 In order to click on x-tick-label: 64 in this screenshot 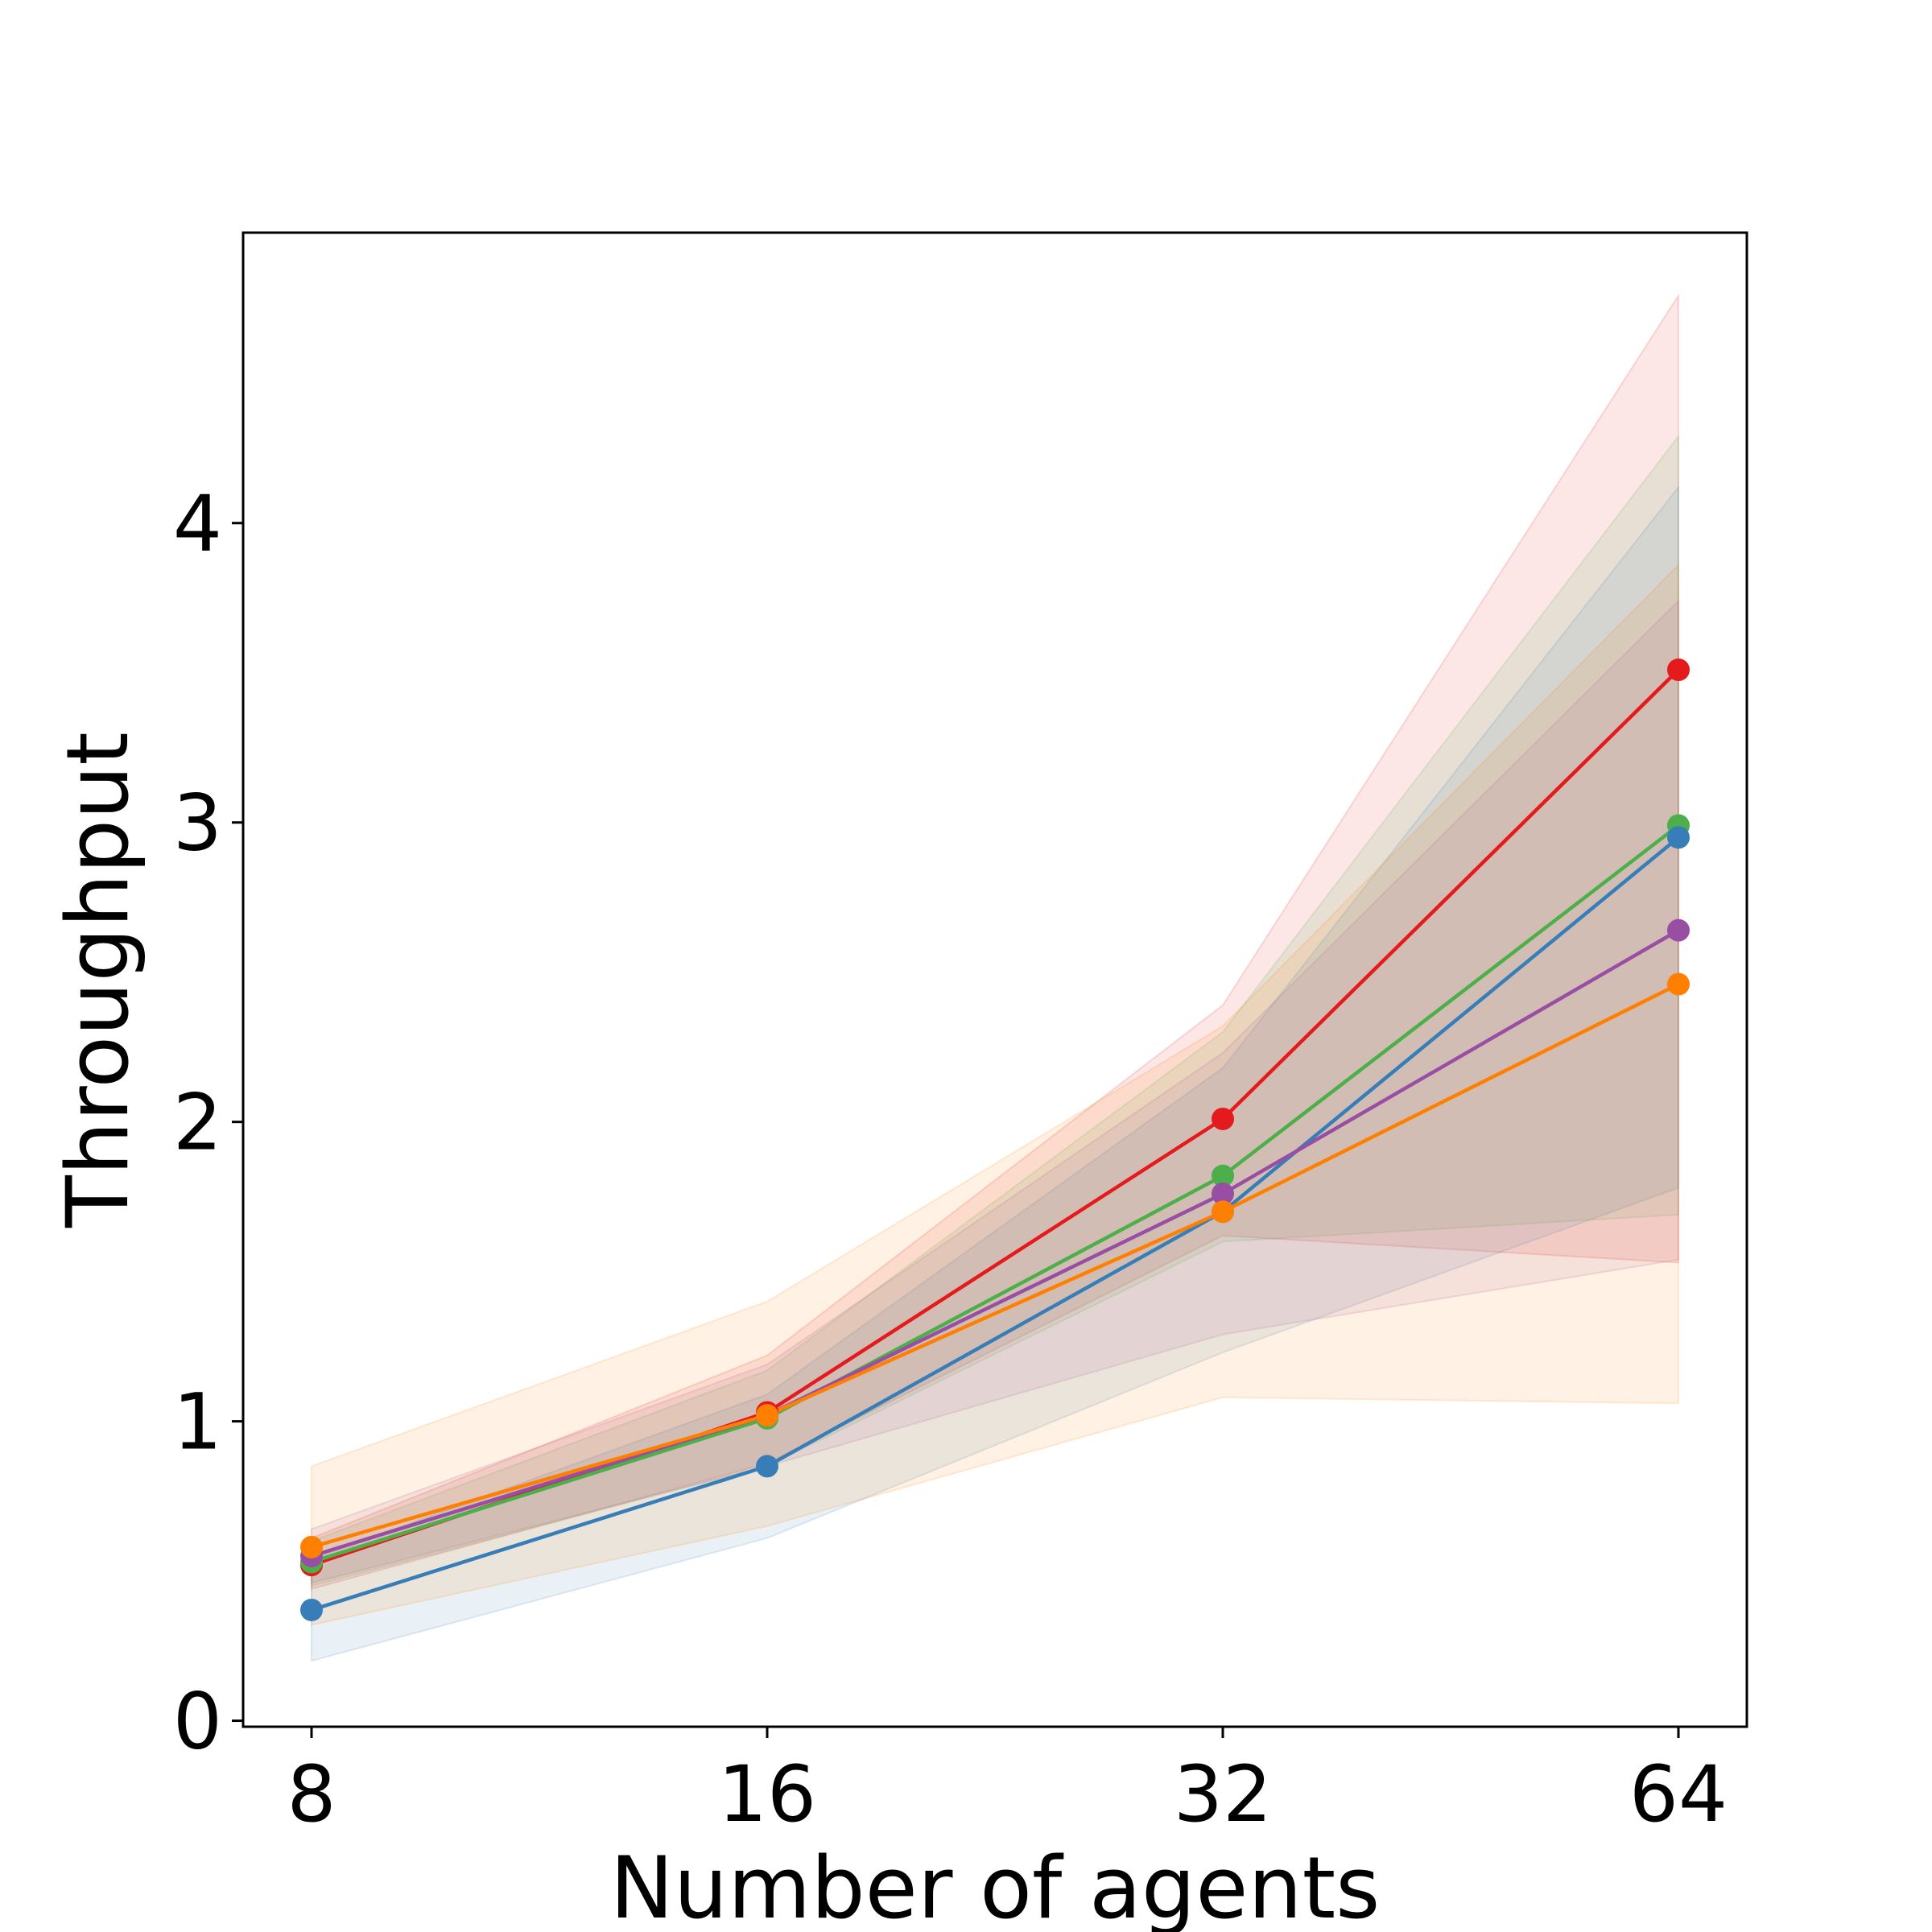, I will do `click(1678, 1794)`.